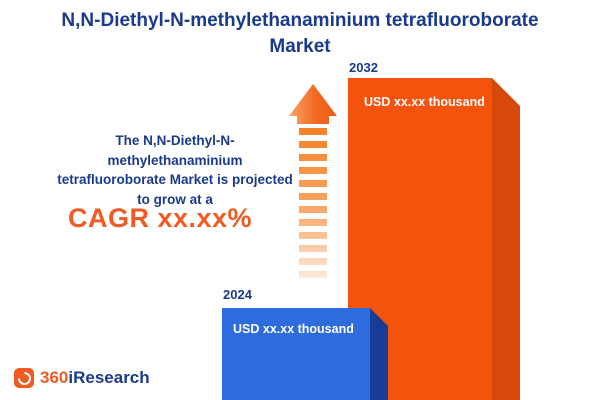  What do you see at coordinates (293, 329) in the screenshot?
I see `bar-value-2024: USD xx.xx thousand` at bounding box center [293, 329].